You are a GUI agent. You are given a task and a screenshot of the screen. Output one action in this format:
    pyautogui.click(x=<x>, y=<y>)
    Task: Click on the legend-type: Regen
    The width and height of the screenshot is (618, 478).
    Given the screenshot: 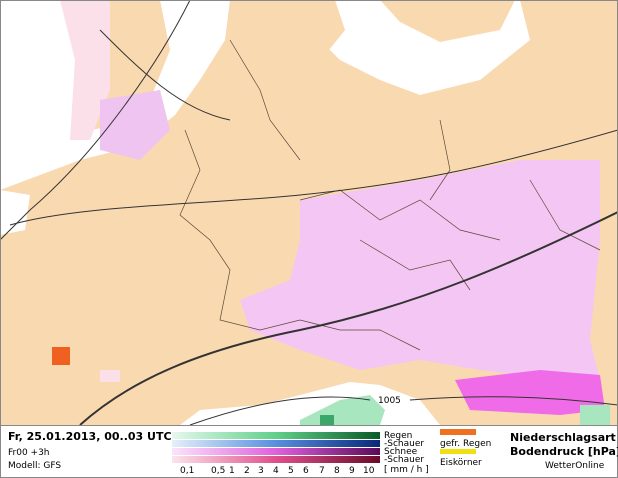 What is the action you would take?
    pyautogui.click(x=398, y=436)
    